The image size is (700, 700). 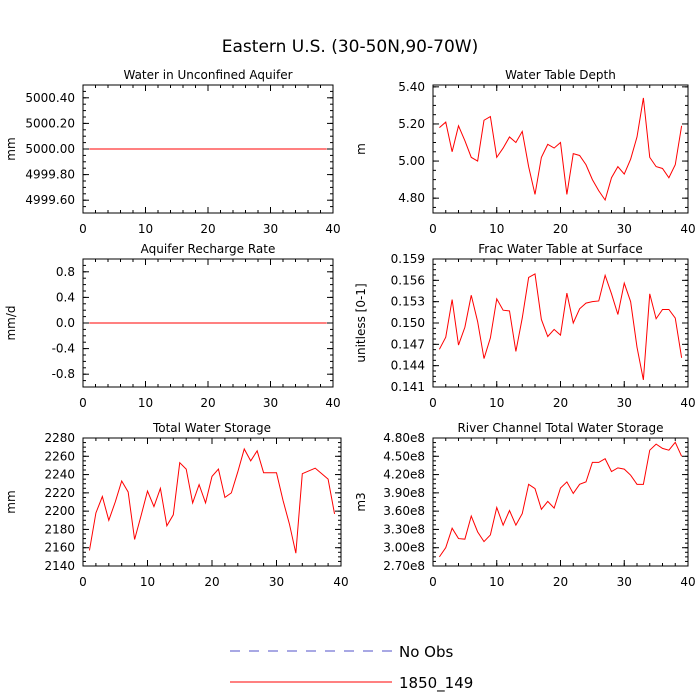 What do you see at coordinates (408, 302) in the screenshot?
I see `y-tick-label: 0.153` at bounding box center [408, 302].